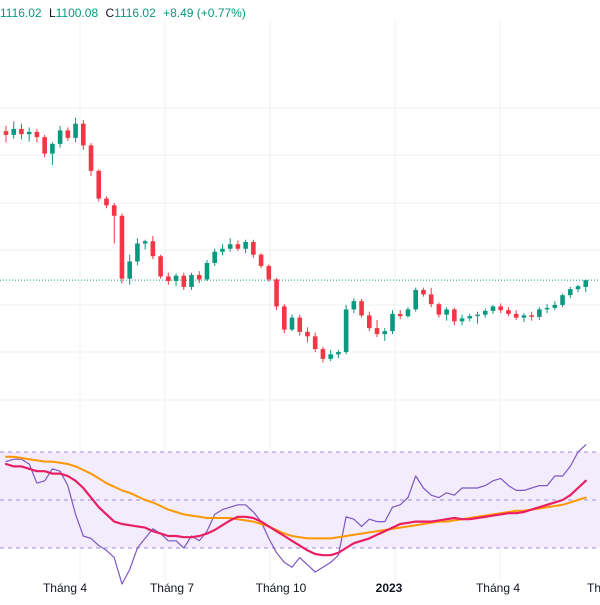  Describe the element at coordinates (52, 13) in the screenshot. I see `low-label: L` at that location.